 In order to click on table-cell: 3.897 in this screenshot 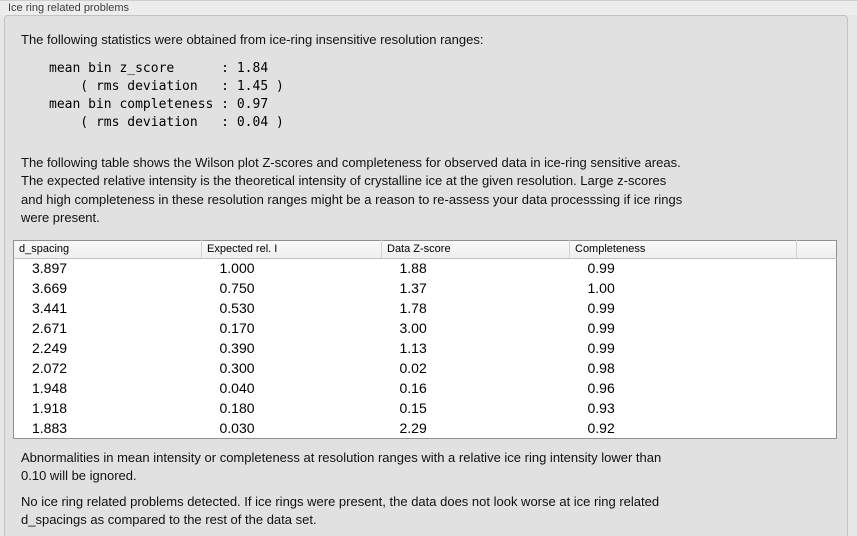, I will do `click(50, 268)`.